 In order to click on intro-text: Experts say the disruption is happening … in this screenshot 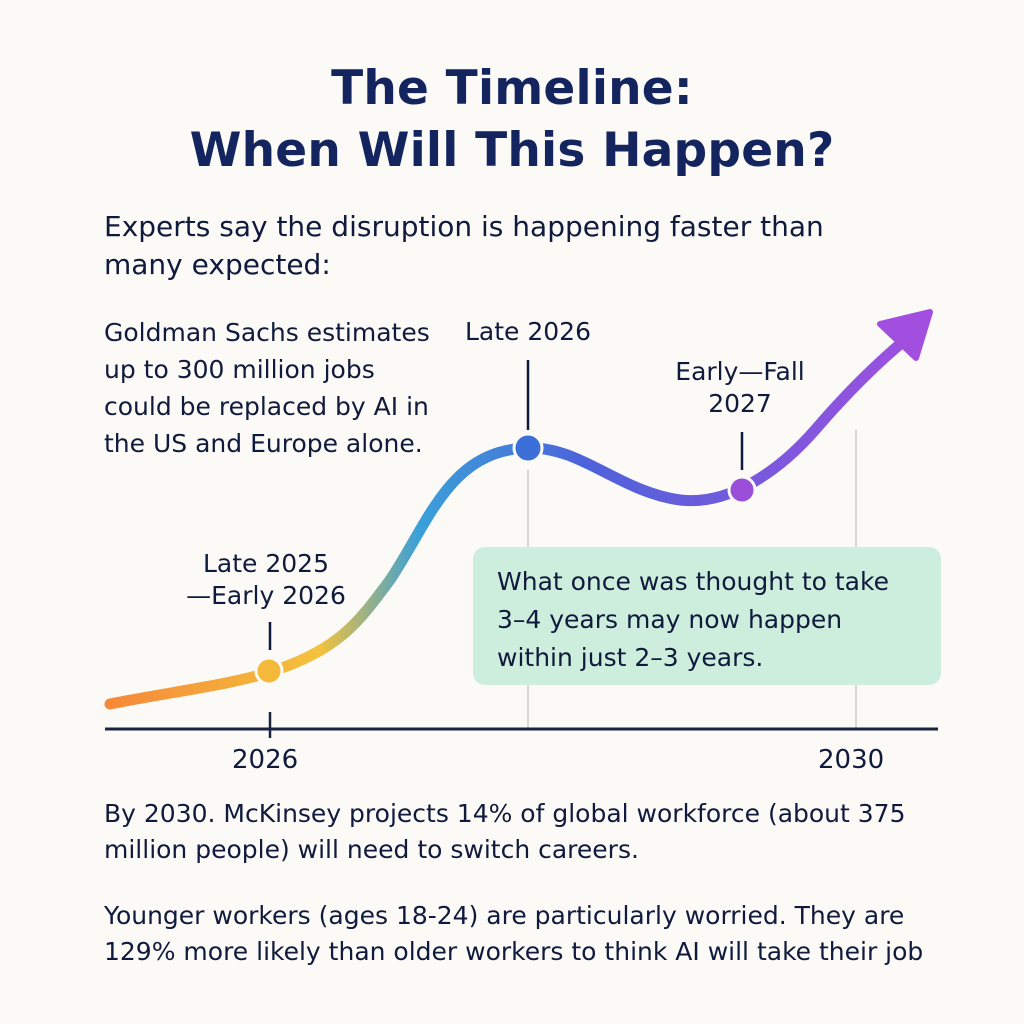, I will do `click(464, 245)`.